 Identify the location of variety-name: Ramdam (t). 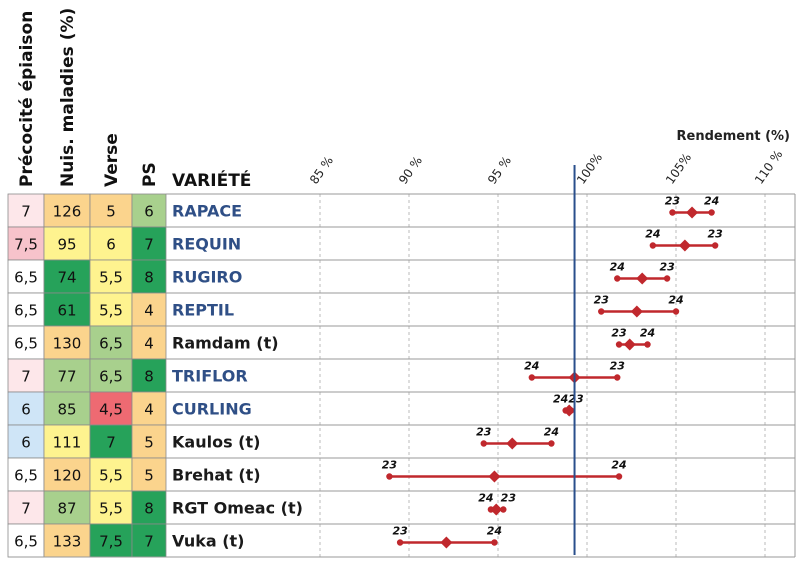
(225, 343).